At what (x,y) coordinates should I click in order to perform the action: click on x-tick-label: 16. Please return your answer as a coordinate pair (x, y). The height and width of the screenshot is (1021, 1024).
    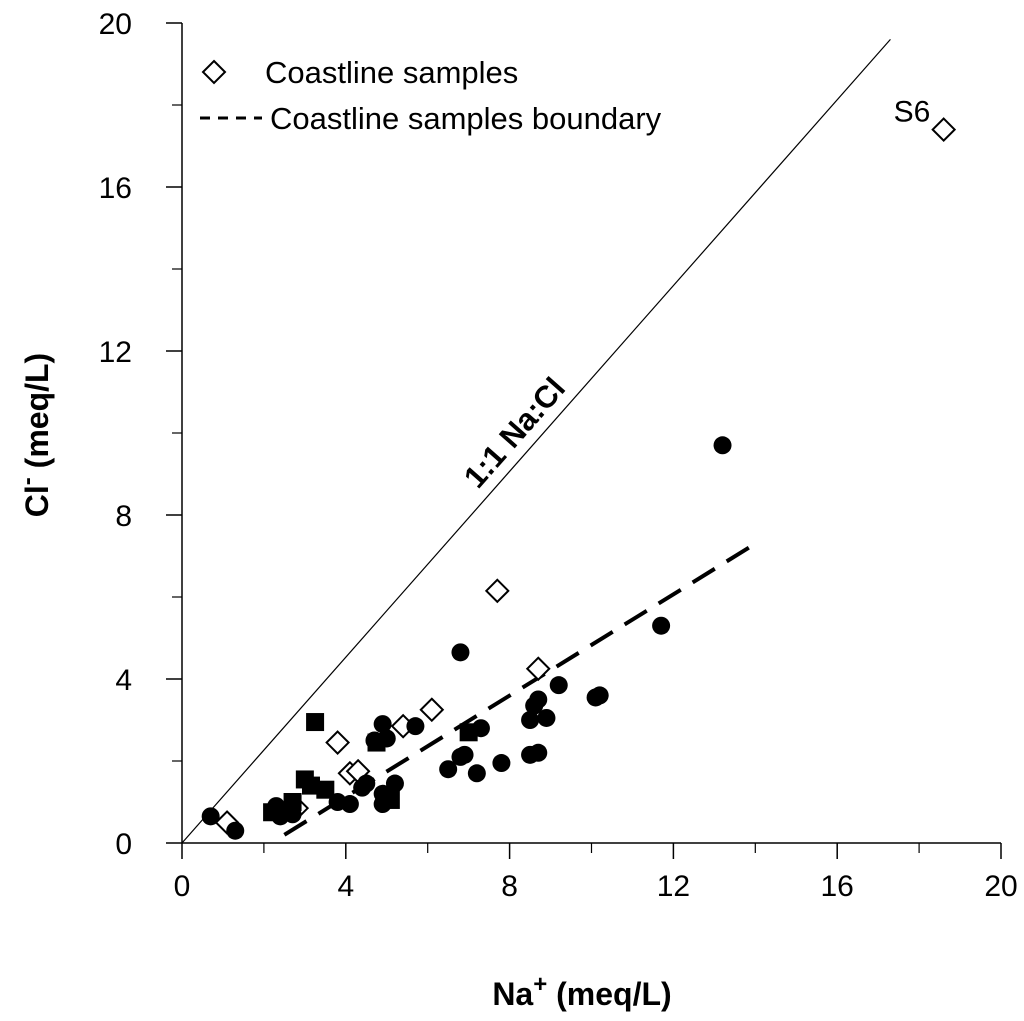
    Looking at the image, I should click on (837, 886).